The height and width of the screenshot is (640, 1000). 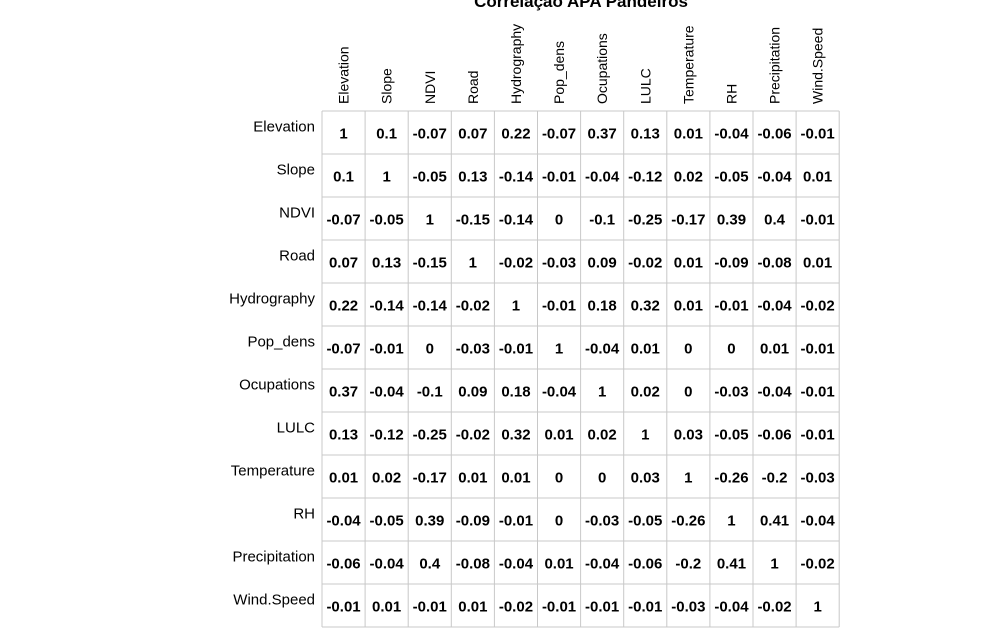 I want to click on row-label: Ocupations, so click(x=277, y=385).